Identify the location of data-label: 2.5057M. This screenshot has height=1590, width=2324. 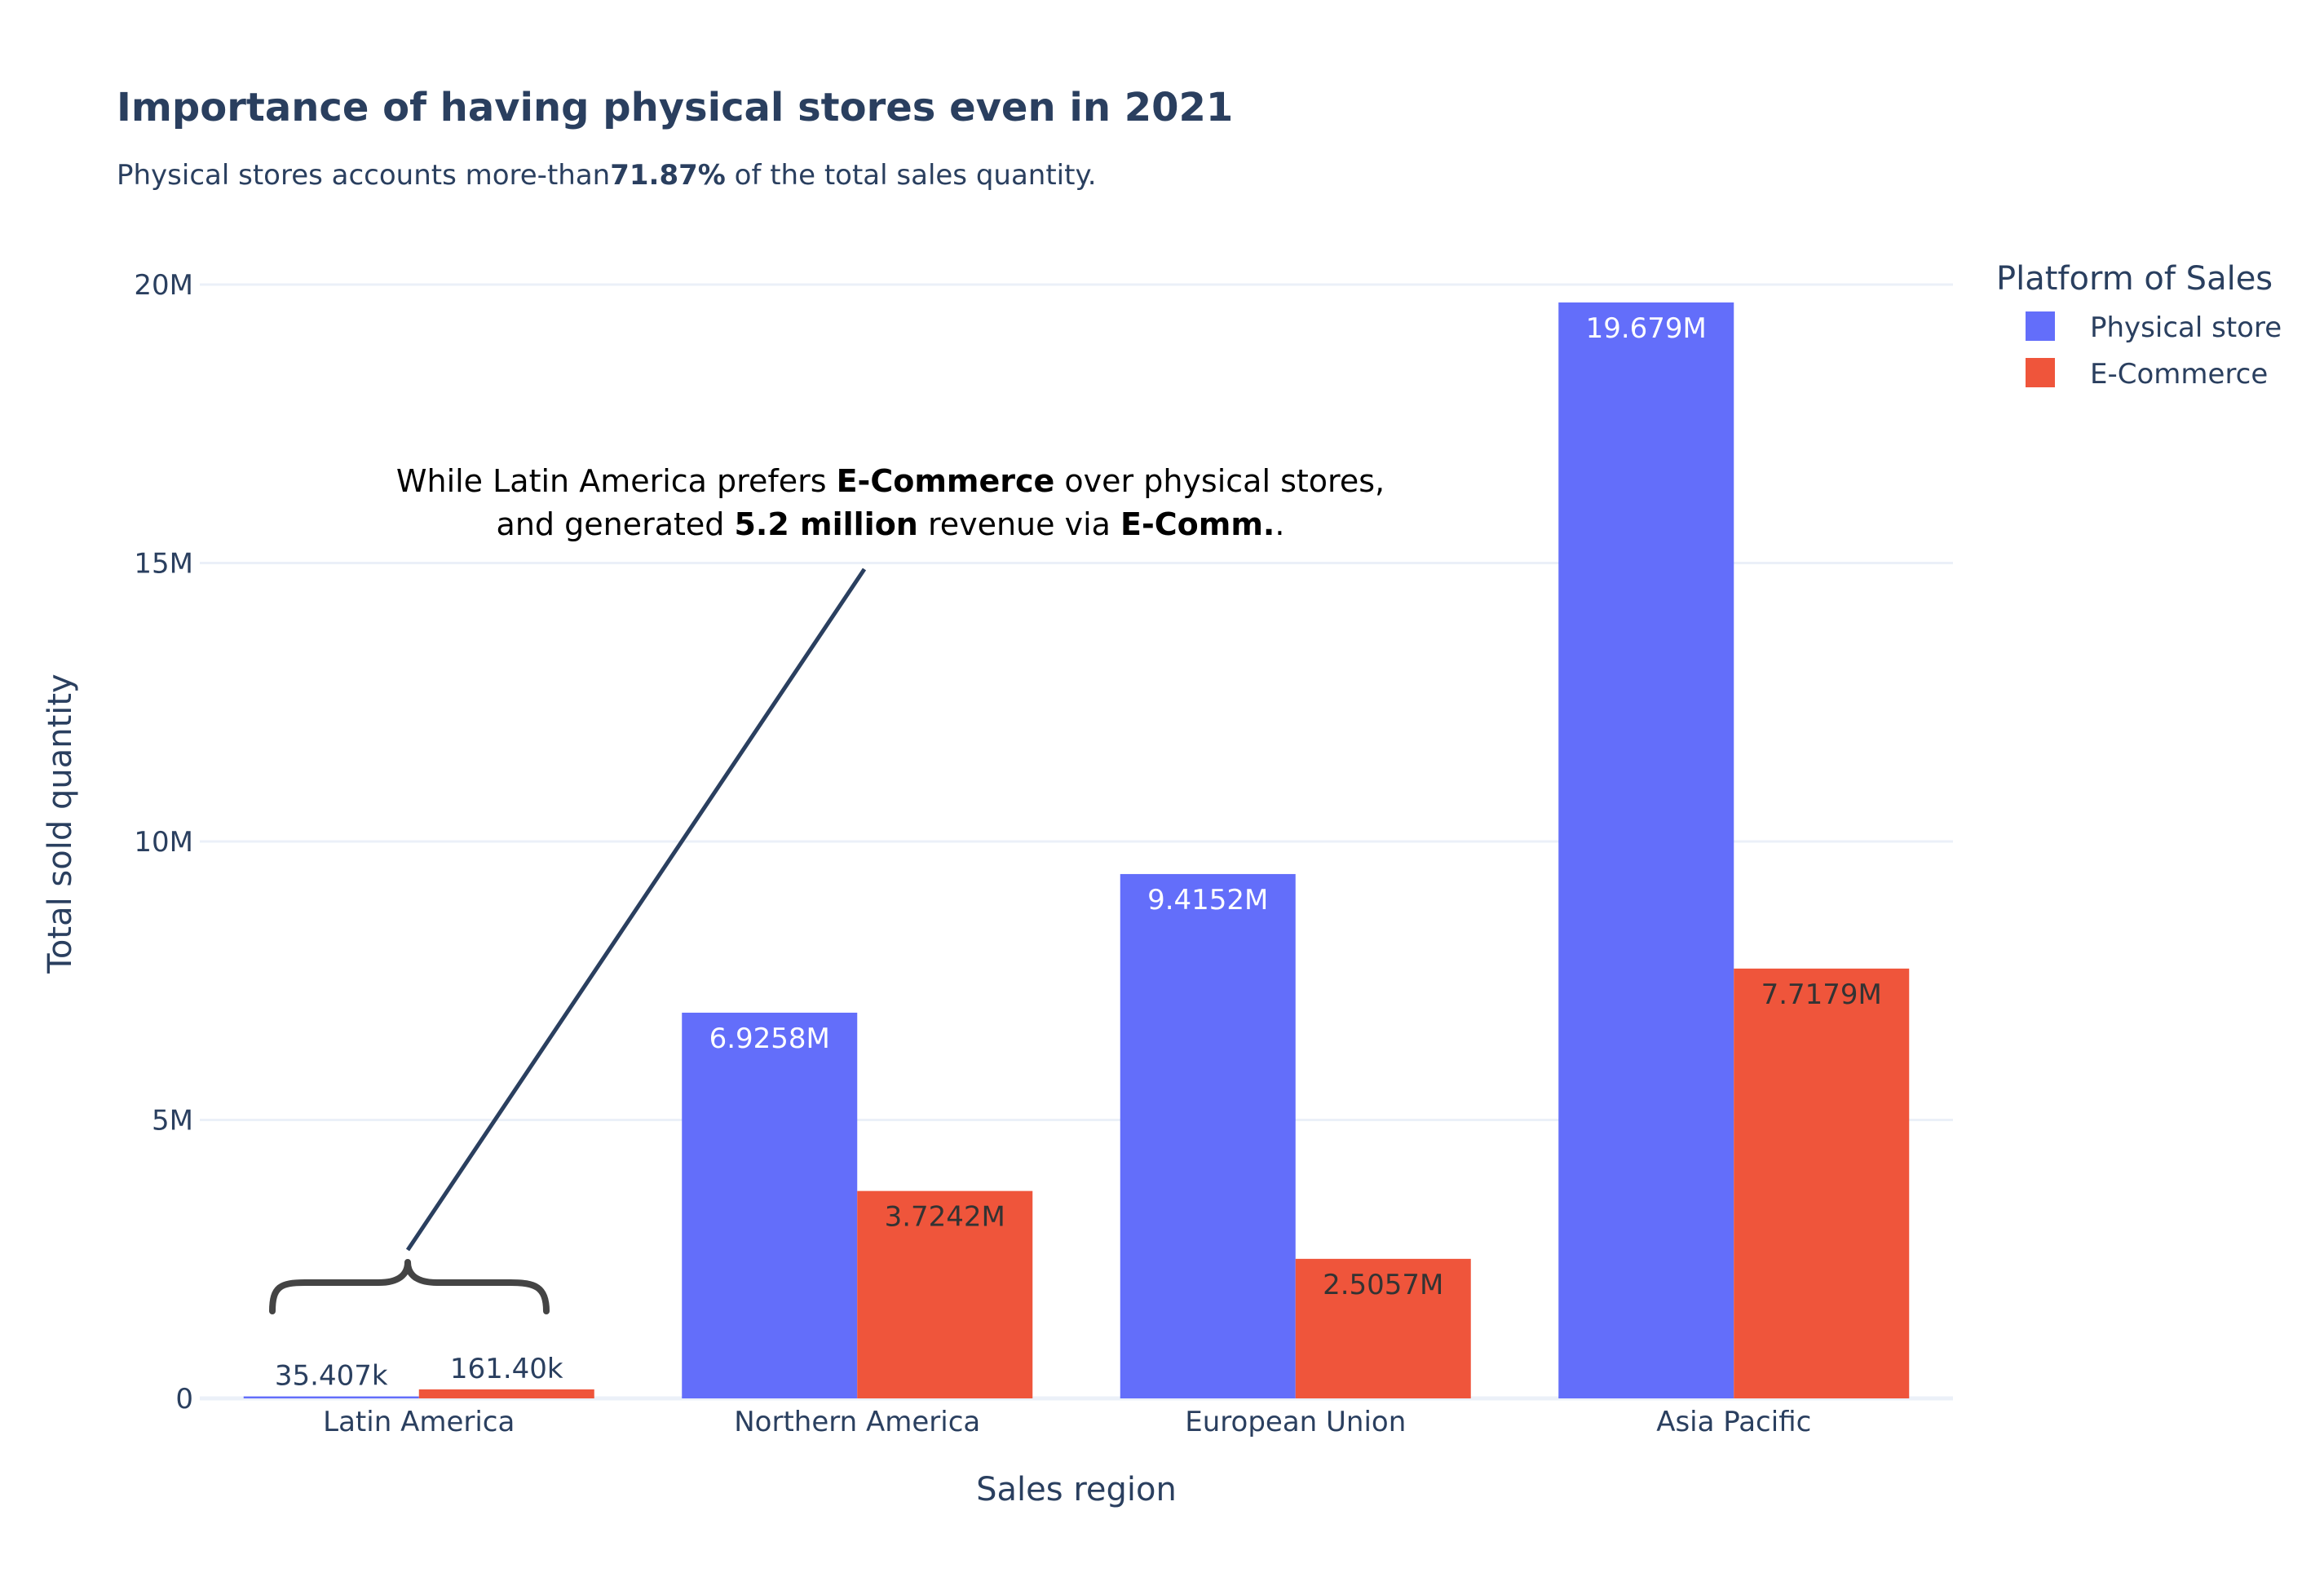
(1383, 1285).